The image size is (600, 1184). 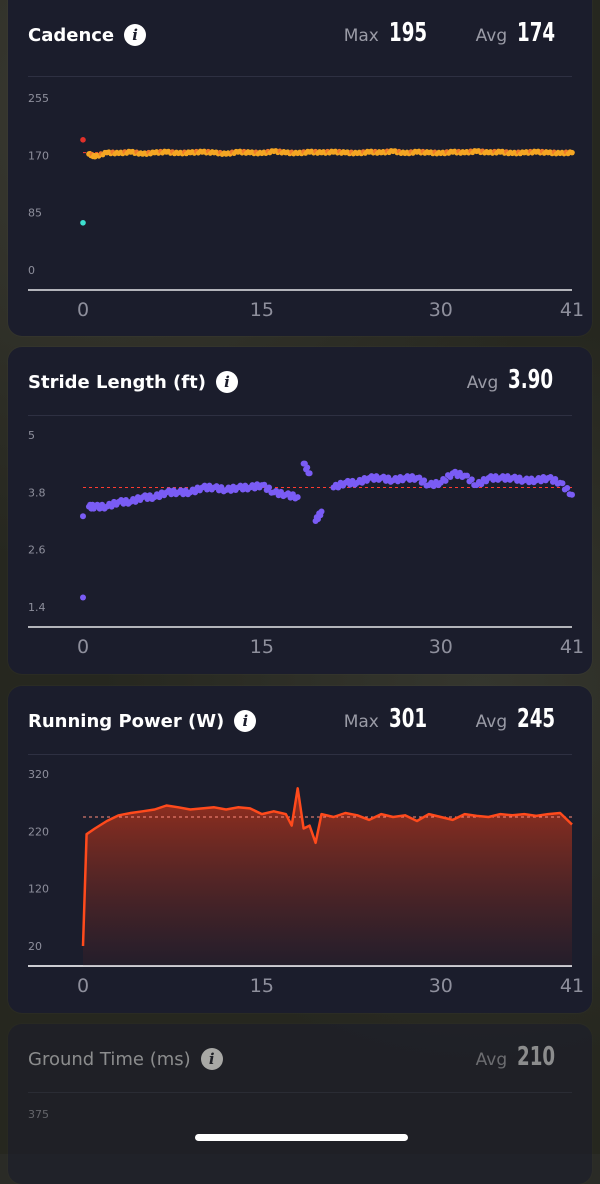 What do you see at coordinates (516, 380) in the screenshot?
I see `stride-stats: Avg 3.90` at bounding box center [516, 380].